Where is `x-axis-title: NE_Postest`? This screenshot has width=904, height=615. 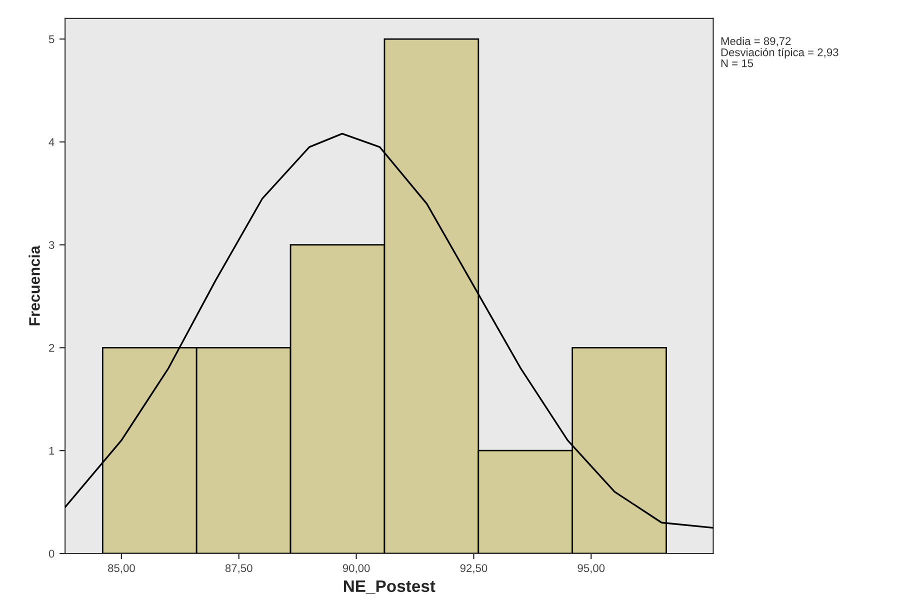 x-axis-title: NE_Postest is located at coordinates (390, 587).